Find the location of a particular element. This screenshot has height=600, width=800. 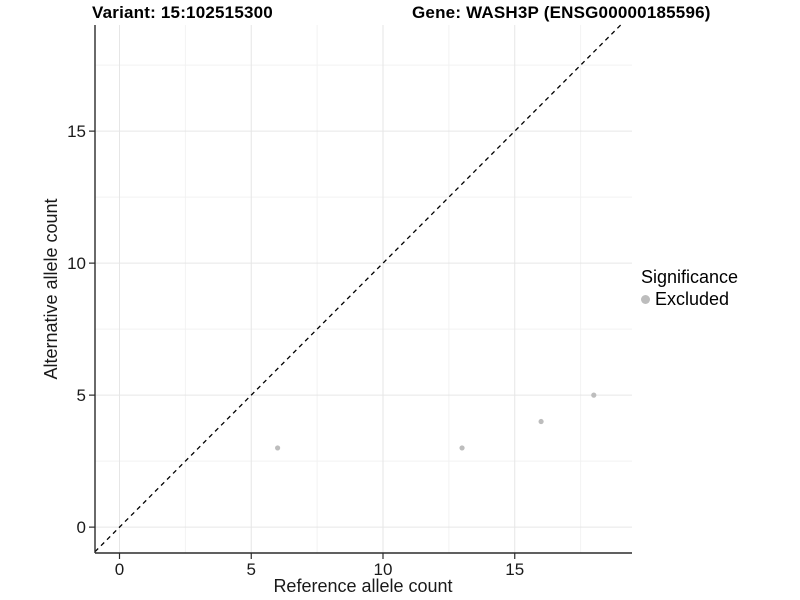

legend-item-excluded: Excluded is located at coordinates (689, 299).